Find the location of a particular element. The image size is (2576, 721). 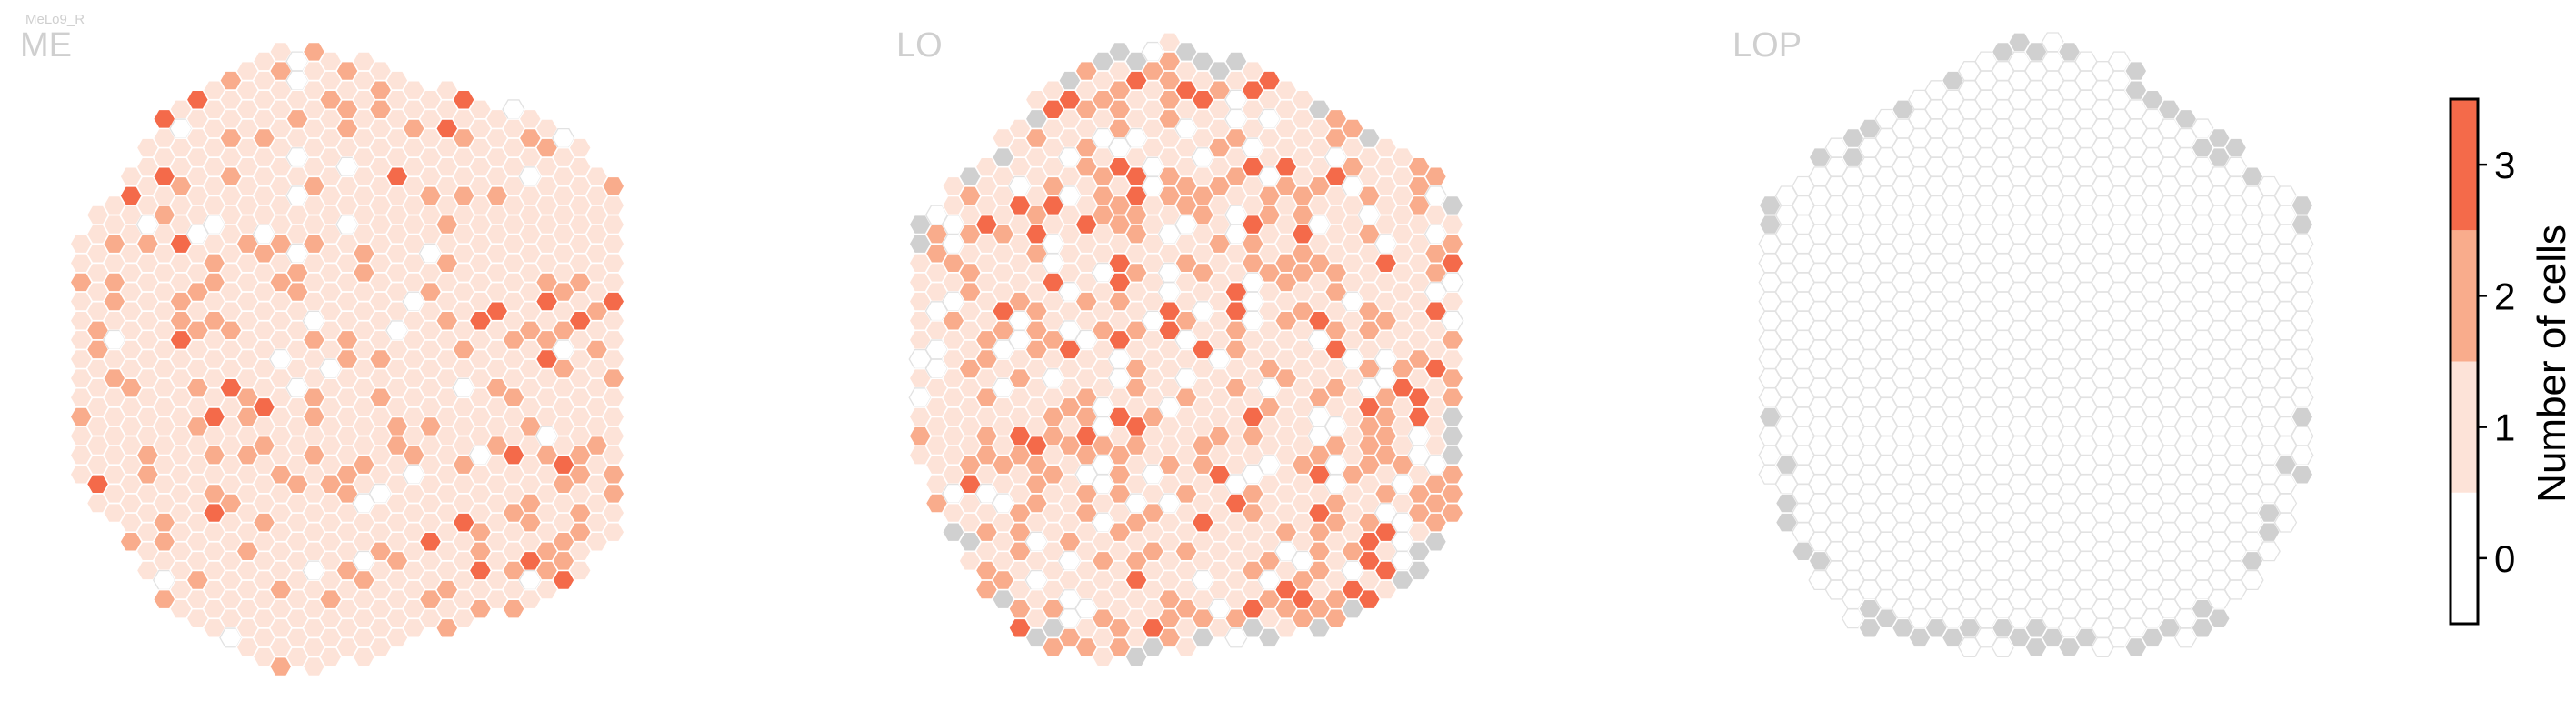

colorbar-frame is located at coordinates (2464, 361).